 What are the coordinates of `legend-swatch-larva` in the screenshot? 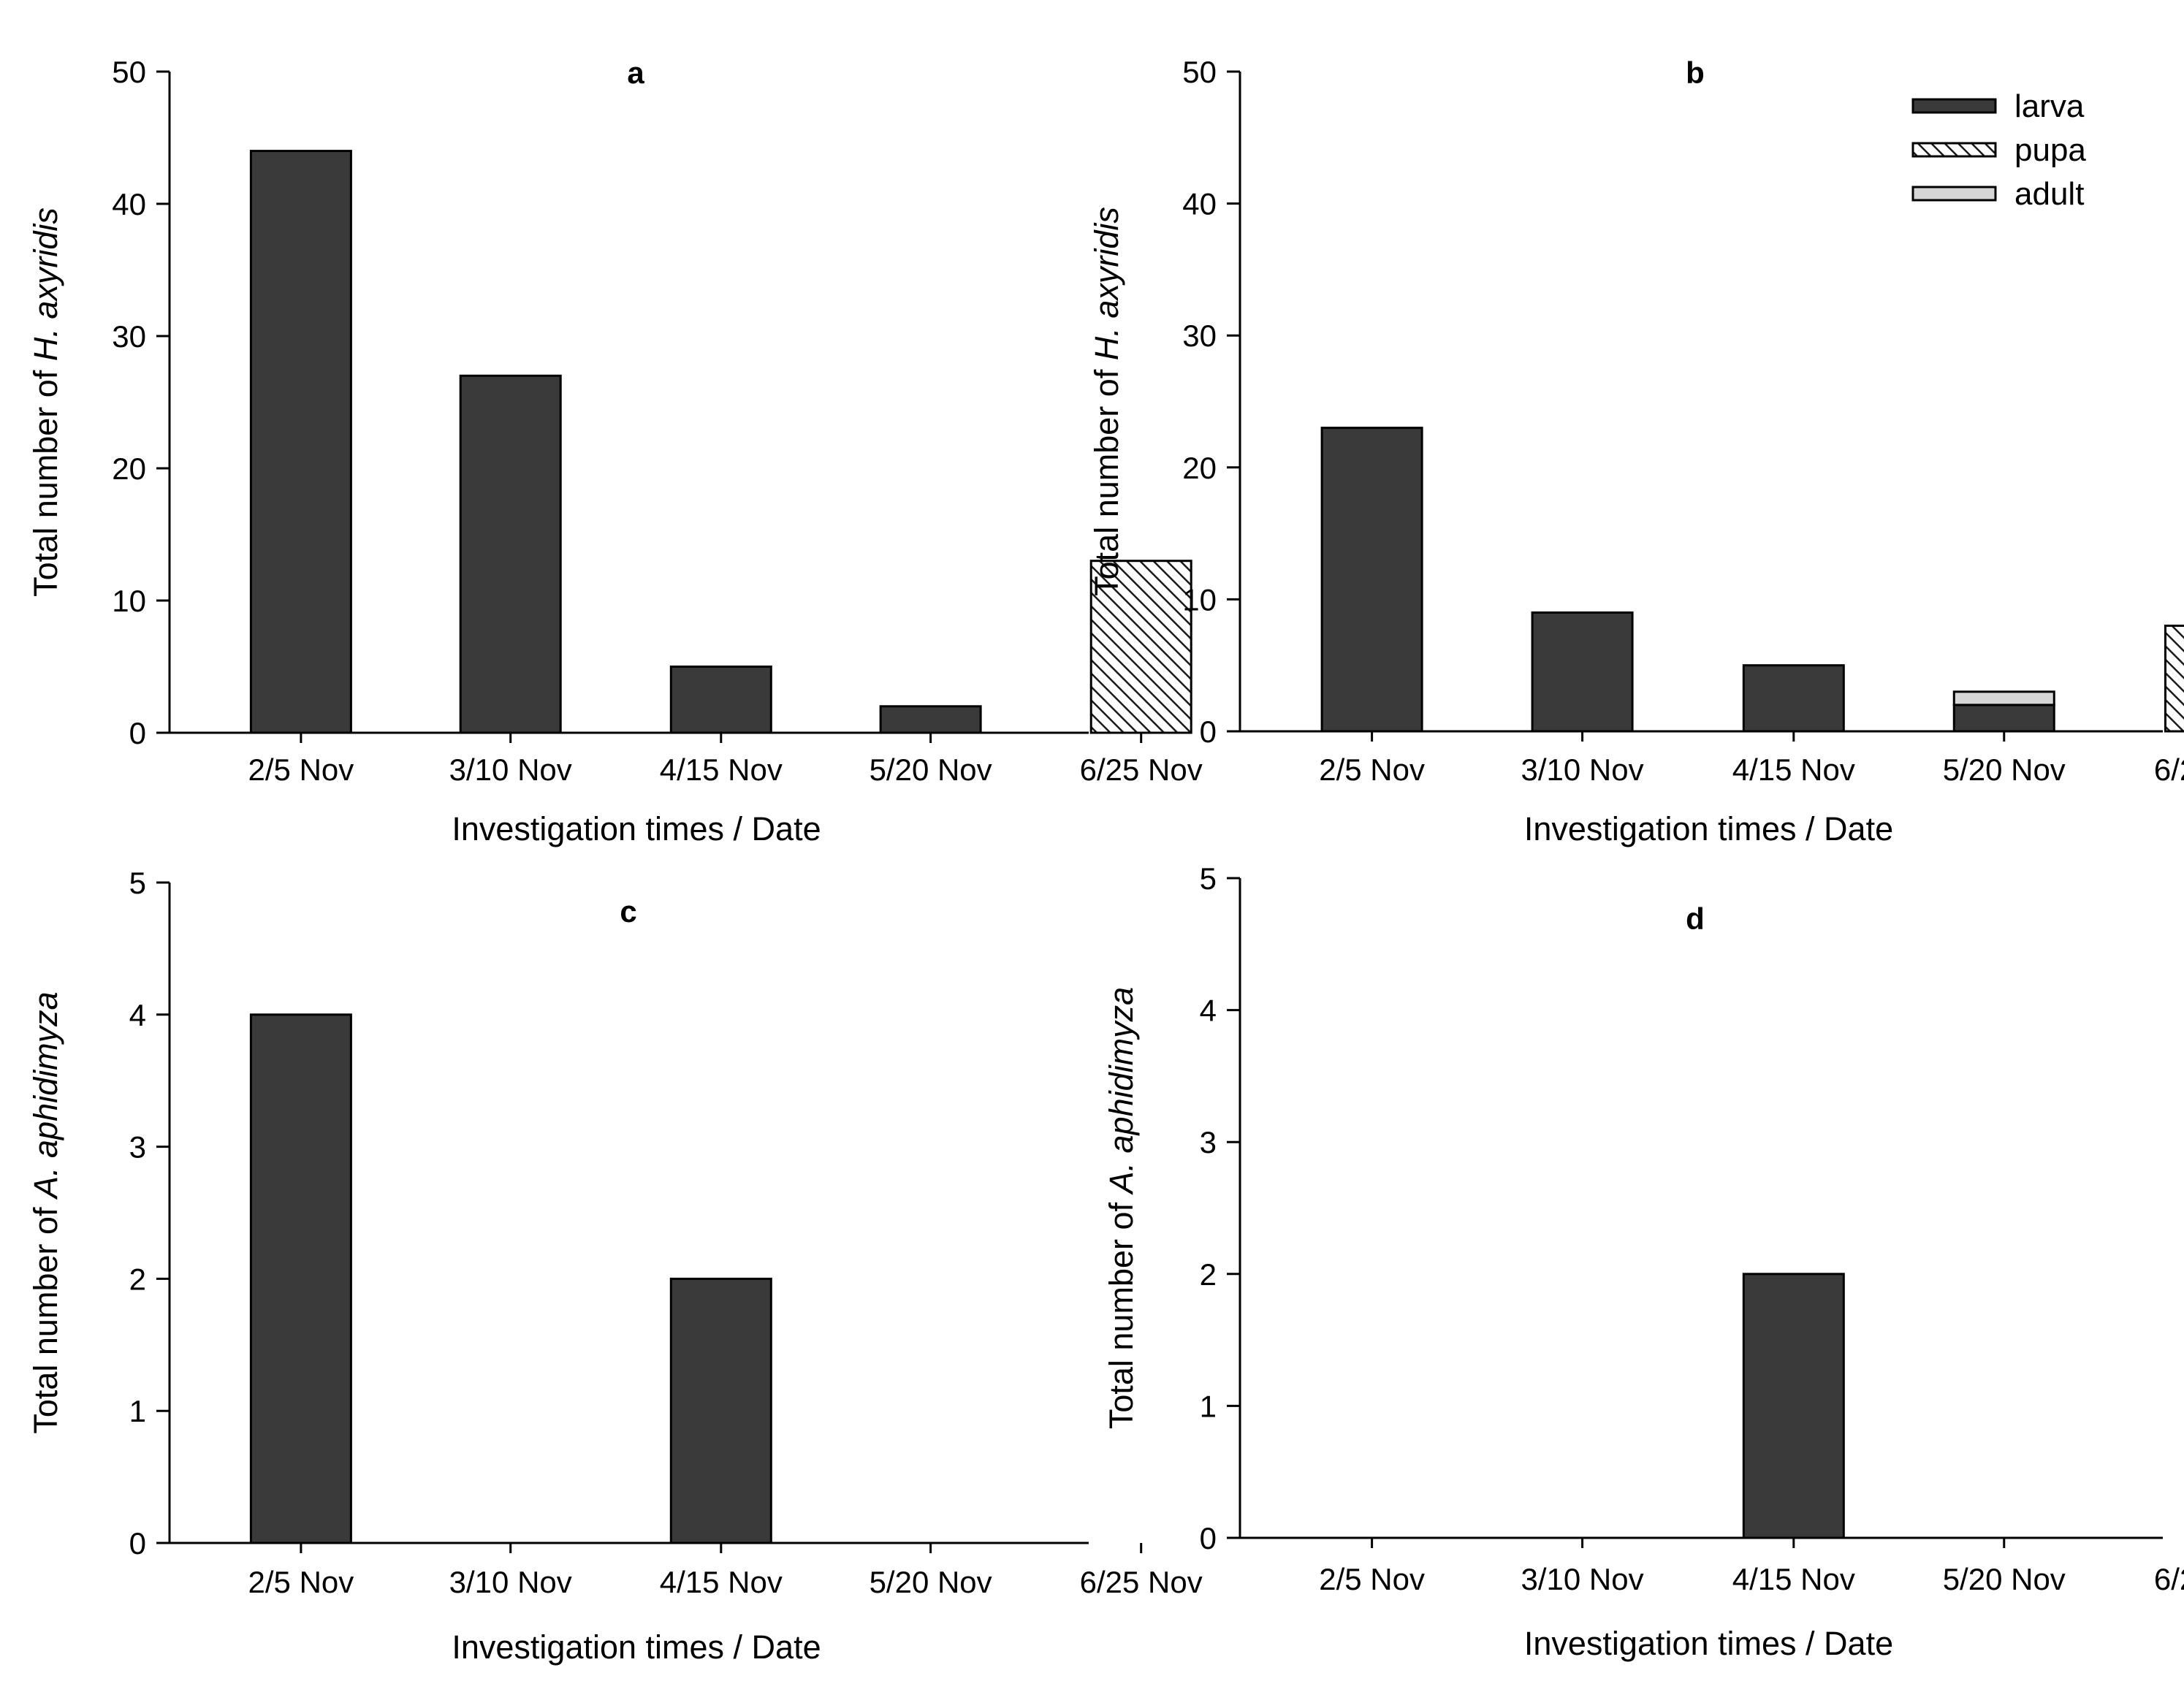 It's located at (1954, 106).